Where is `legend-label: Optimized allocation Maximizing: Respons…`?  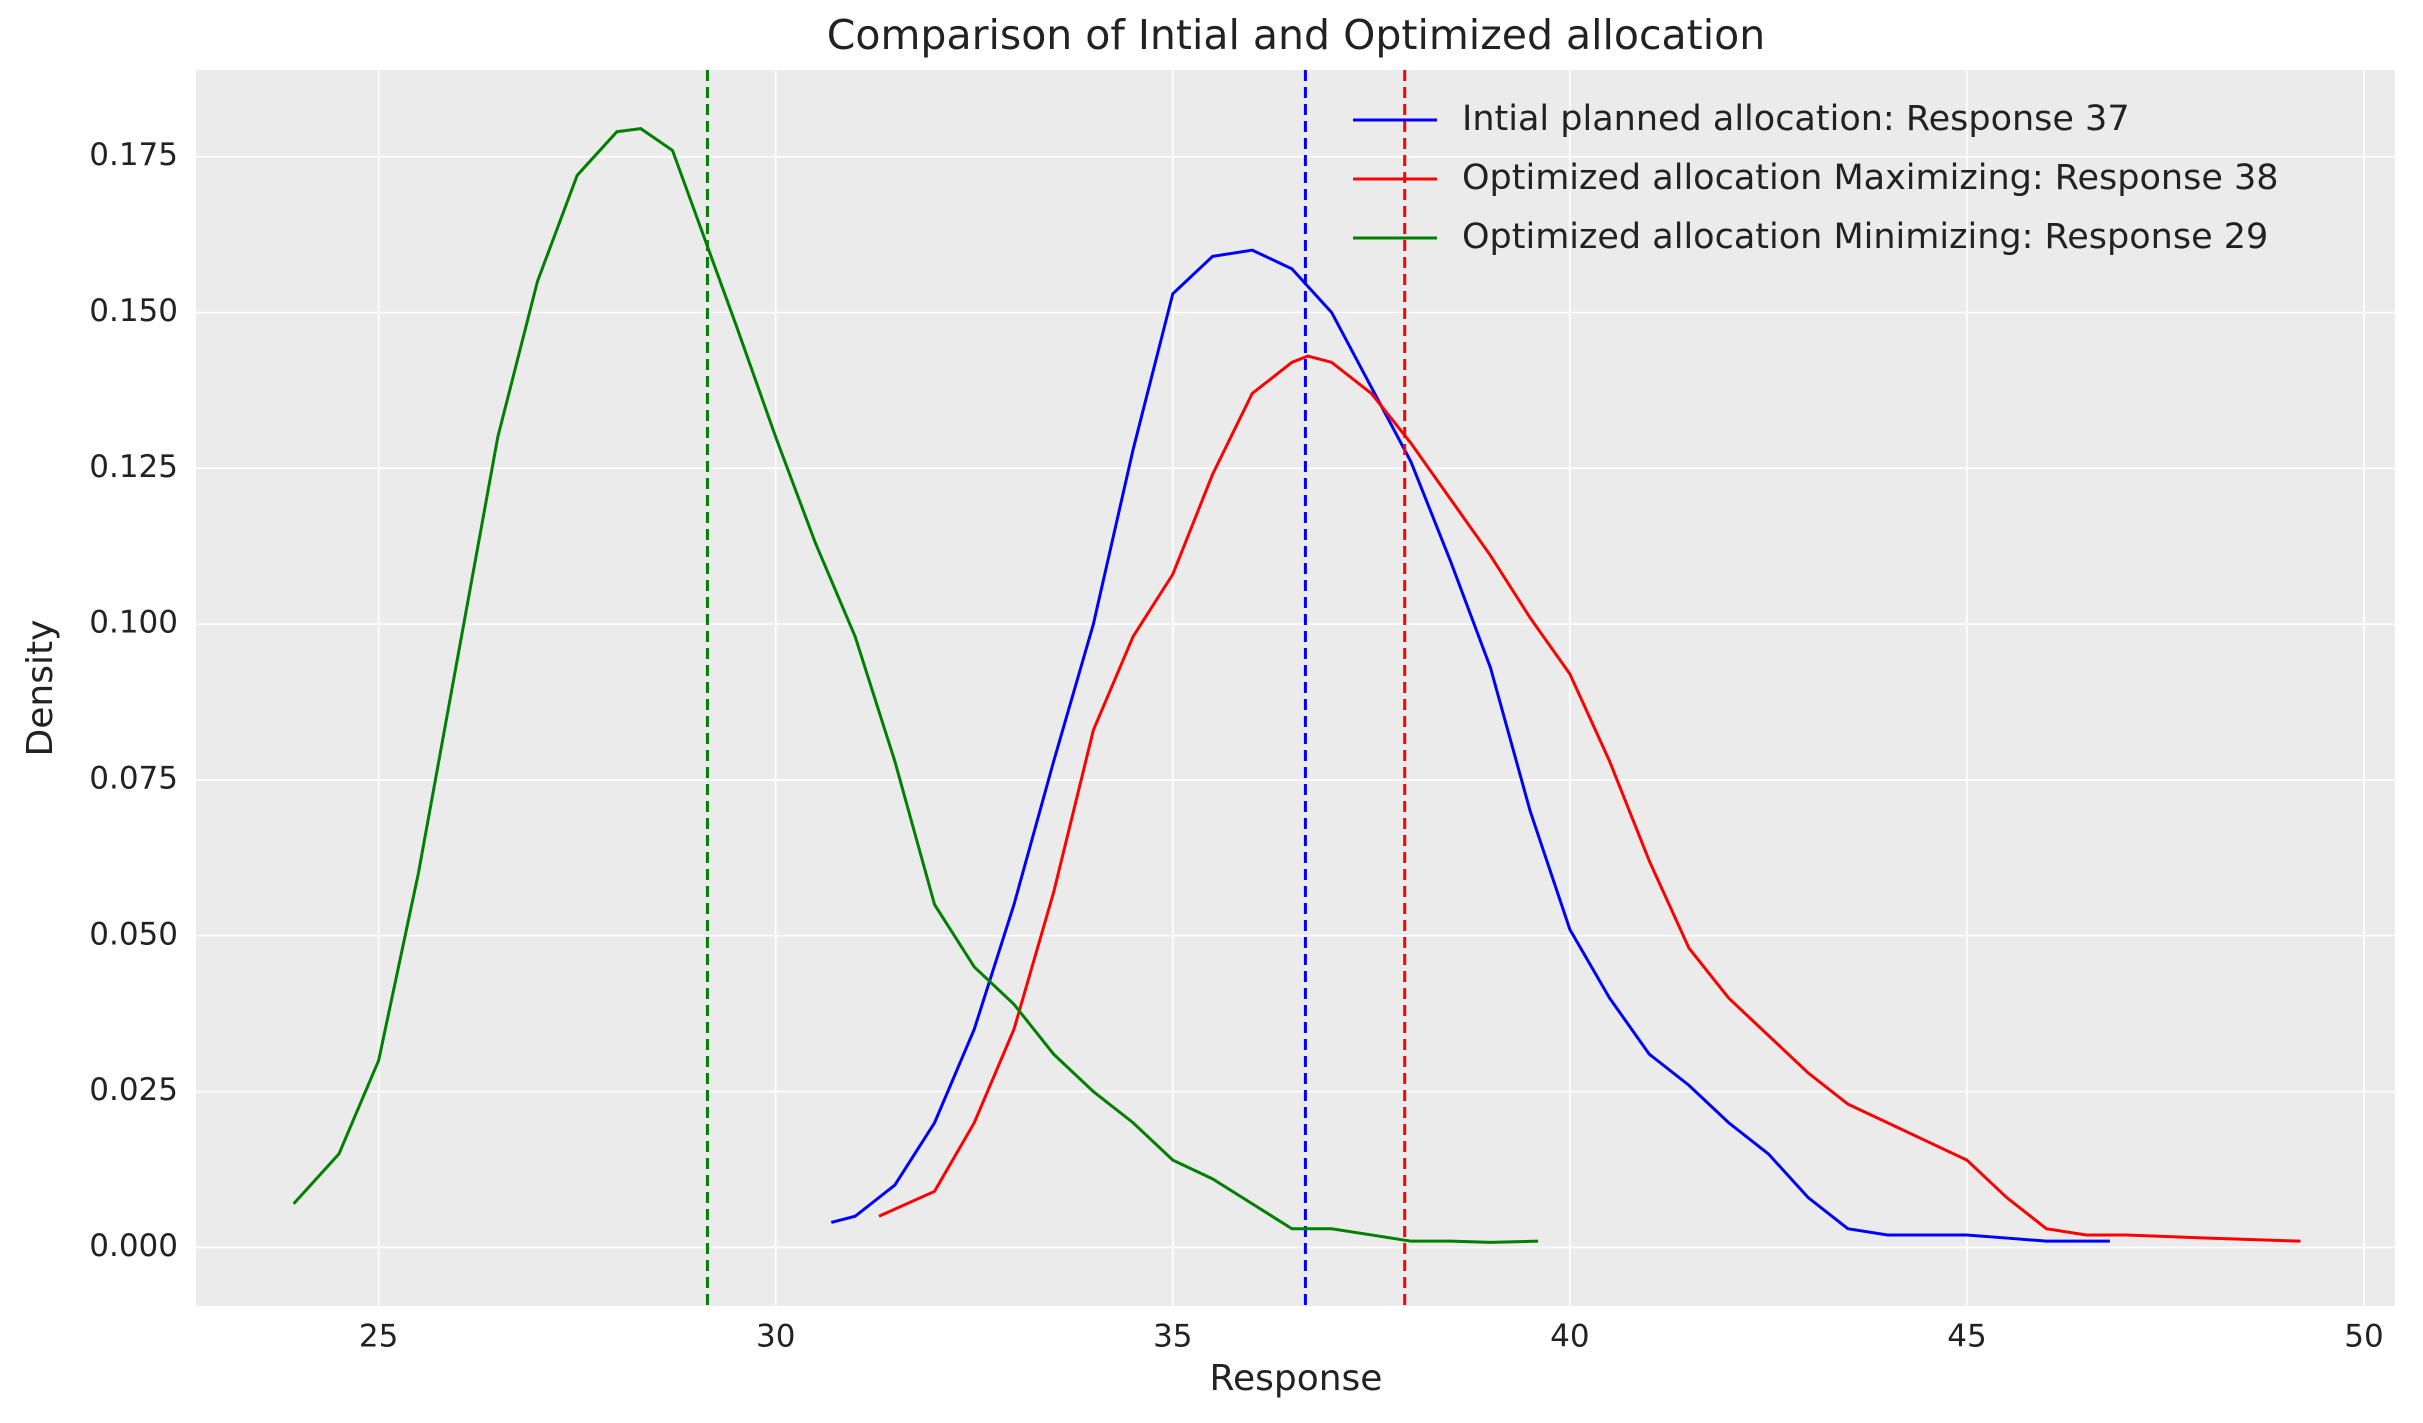
legend-label: Optimized allocation Maximizing: Respons… is located at coordinates (1870, 178).